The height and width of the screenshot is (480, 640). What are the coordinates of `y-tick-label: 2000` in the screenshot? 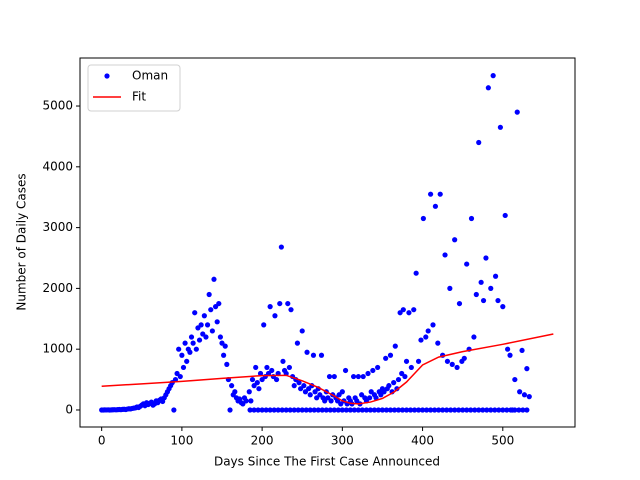 It's located at (57, 288).